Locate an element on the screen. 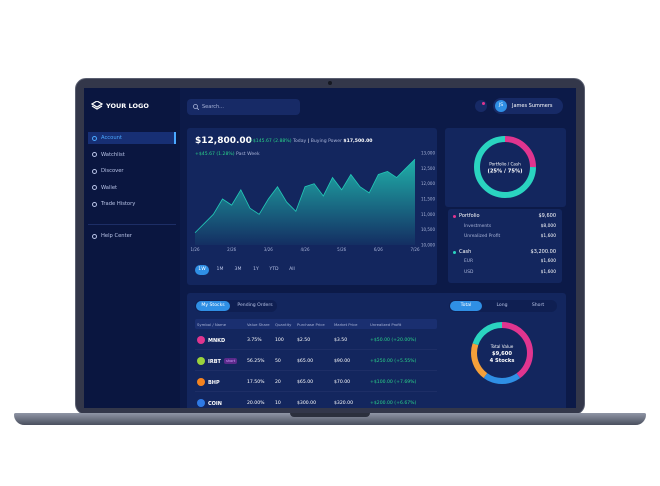 The height and width of the screenshot is (486, 660). nav-label: Discover is located at coordinates (112, 171).